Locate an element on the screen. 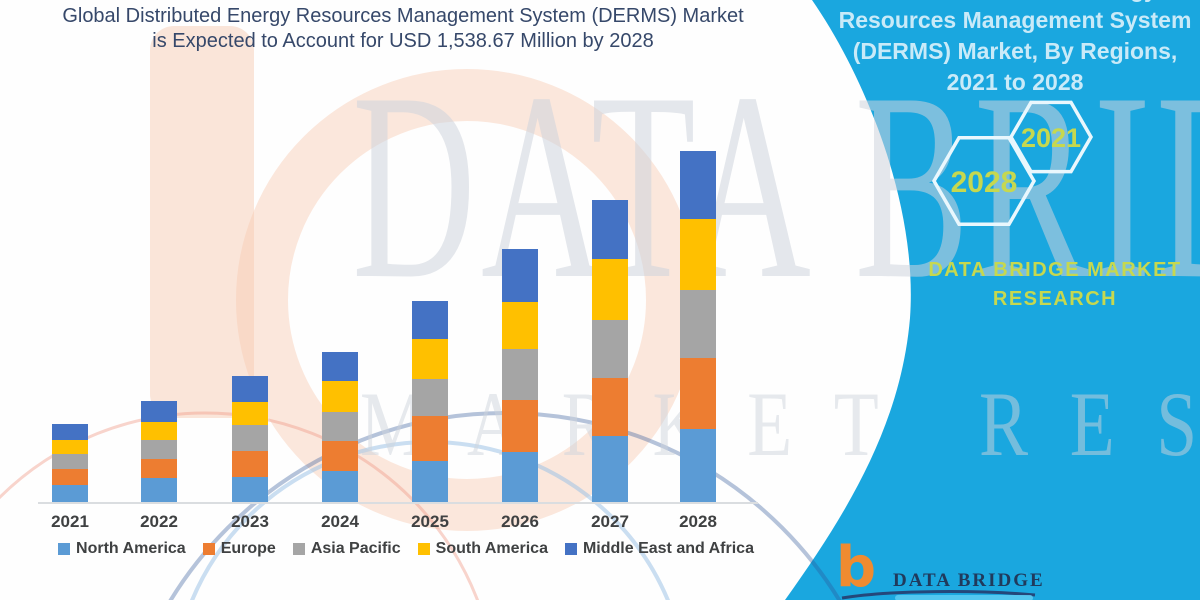  bar-2022 is located at coordinates (159, 451).